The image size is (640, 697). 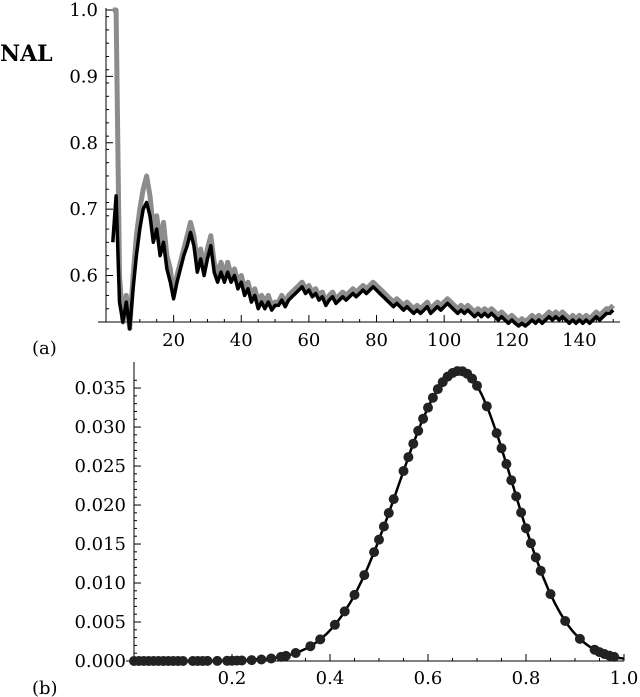 I want to click on panel-b-y-tick-label: 0.020, so click(x=100, y=505).